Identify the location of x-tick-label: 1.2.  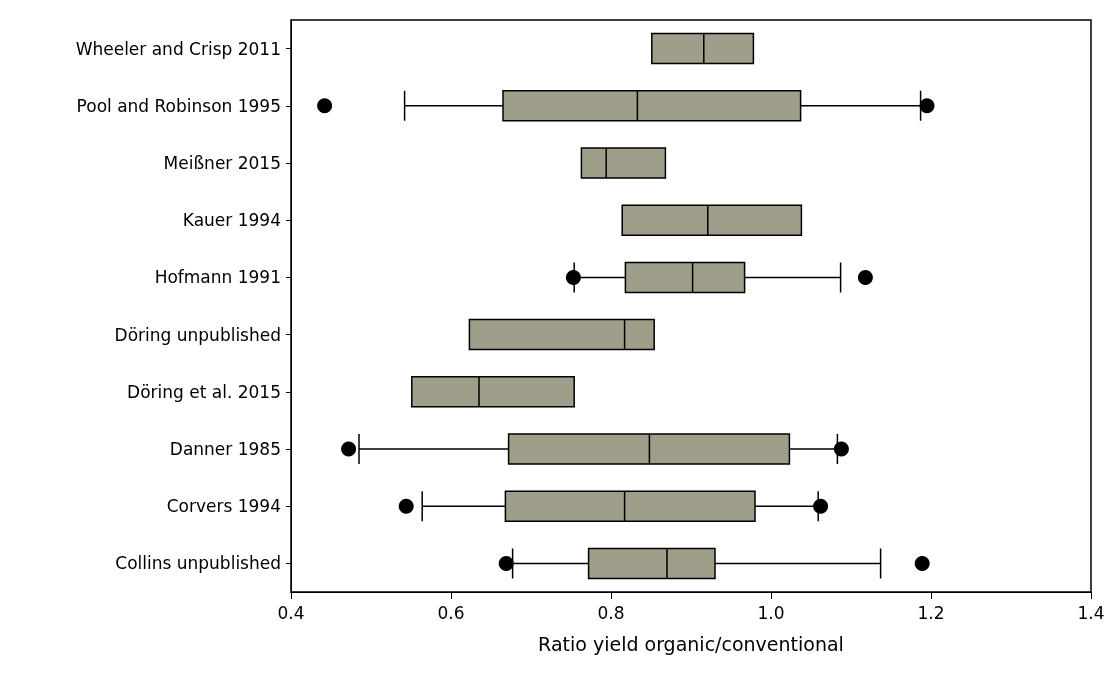
(931, 612).